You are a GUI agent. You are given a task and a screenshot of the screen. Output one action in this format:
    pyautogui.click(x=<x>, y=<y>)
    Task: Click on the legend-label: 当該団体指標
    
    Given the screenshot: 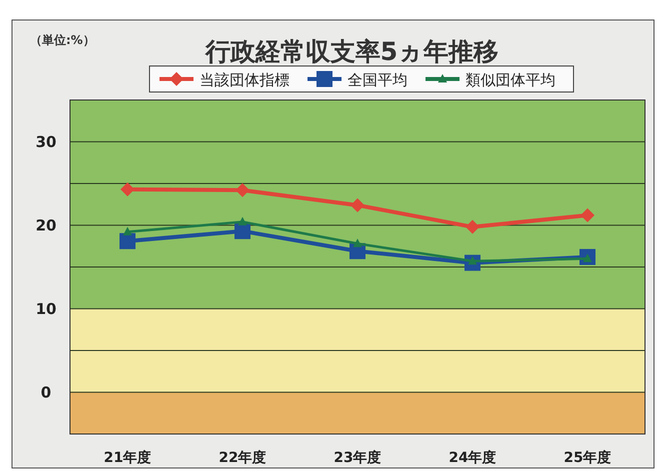 What is the action you would take?
    pyautogui.click(x=245, y=80)
    